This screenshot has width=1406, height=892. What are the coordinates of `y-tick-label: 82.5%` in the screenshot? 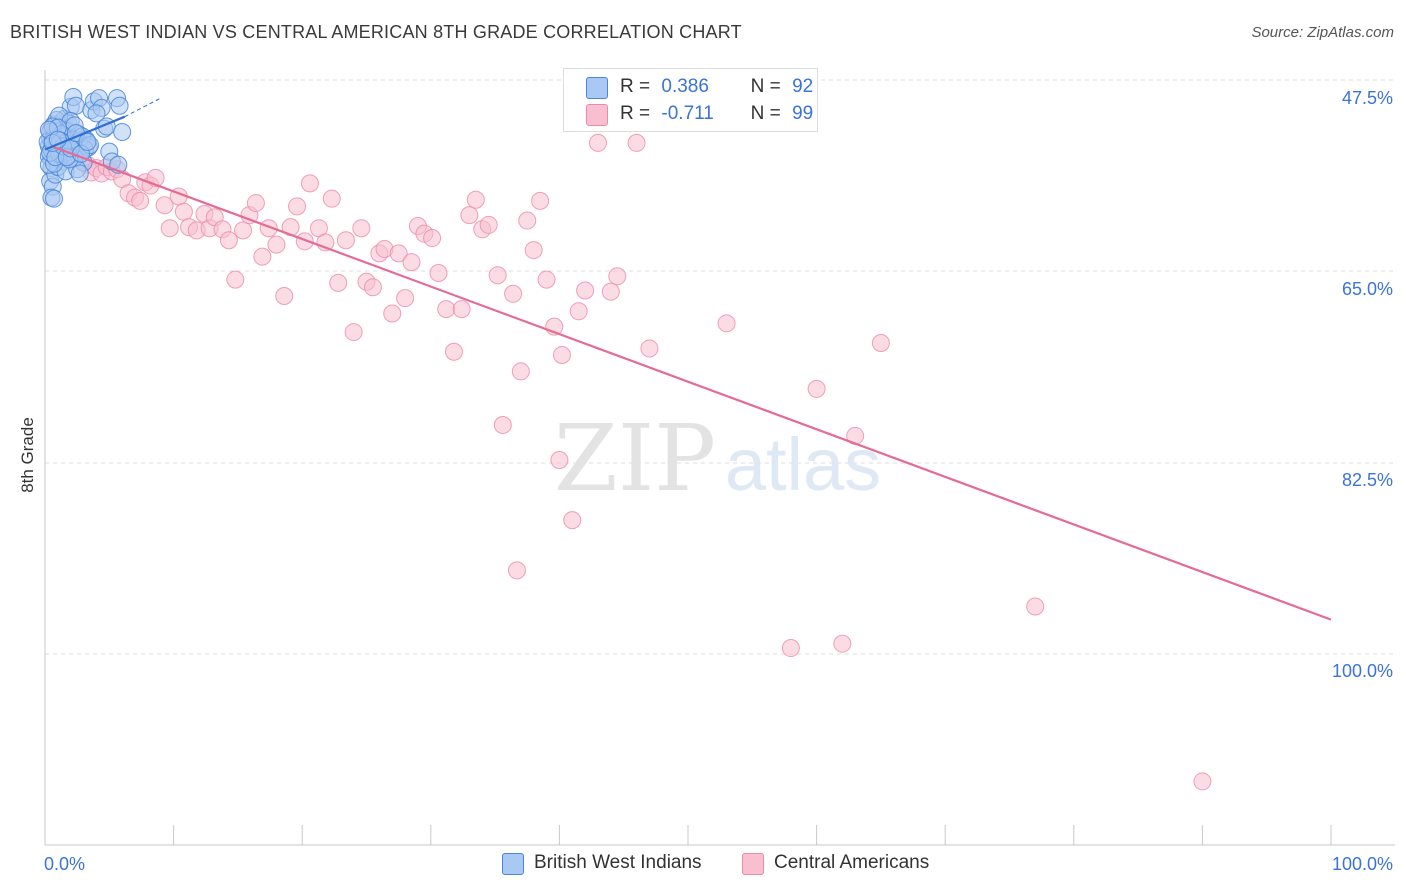 It's located at (1367, 480).